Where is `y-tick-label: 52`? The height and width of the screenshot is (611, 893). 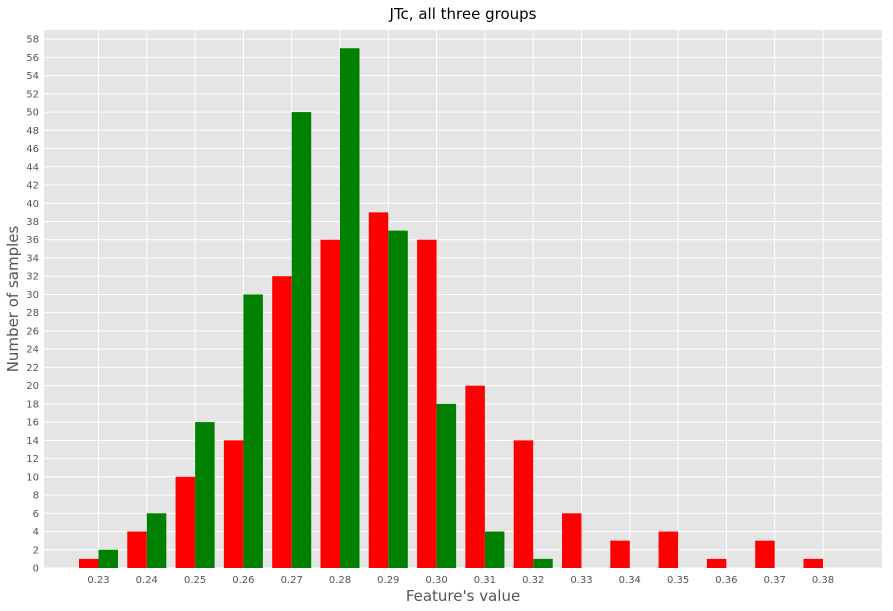 y-tick-label: 52 is located at coordinates (32, 94).